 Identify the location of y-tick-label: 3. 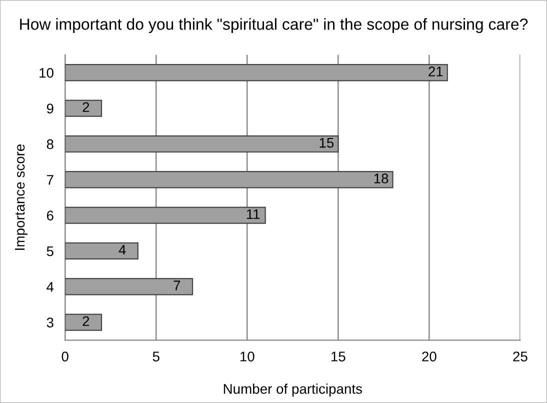
(50, 323).